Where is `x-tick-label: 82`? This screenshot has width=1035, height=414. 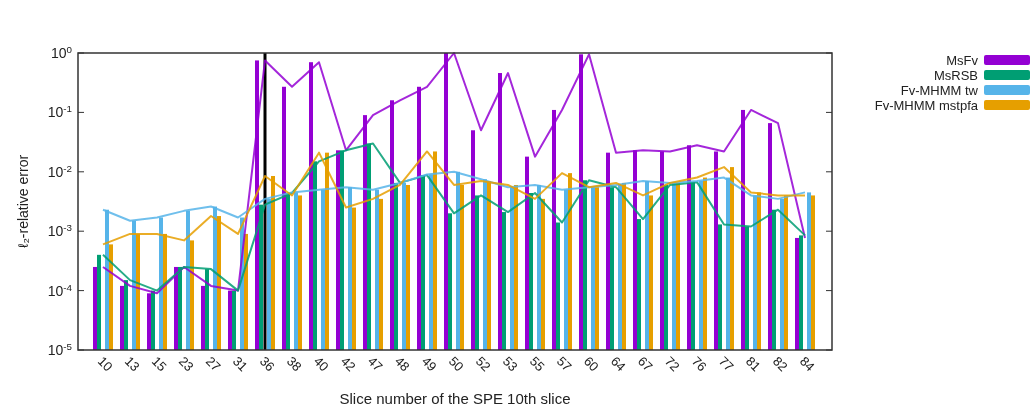
x-tick-label: 82 is located at coordinates (780, 364).